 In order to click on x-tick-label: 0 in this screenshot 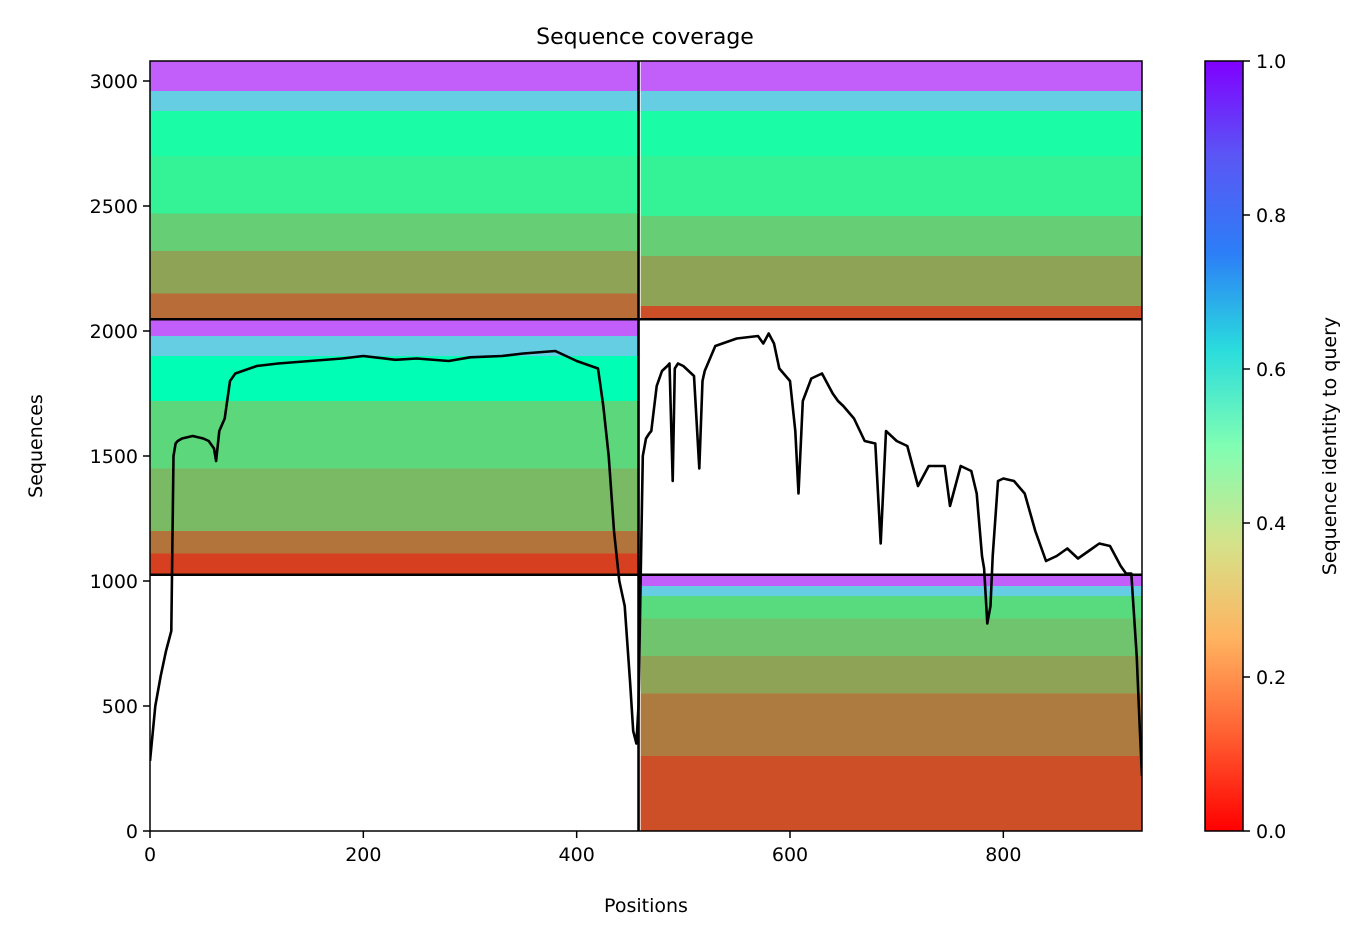, I will do `click(150, 855)`.